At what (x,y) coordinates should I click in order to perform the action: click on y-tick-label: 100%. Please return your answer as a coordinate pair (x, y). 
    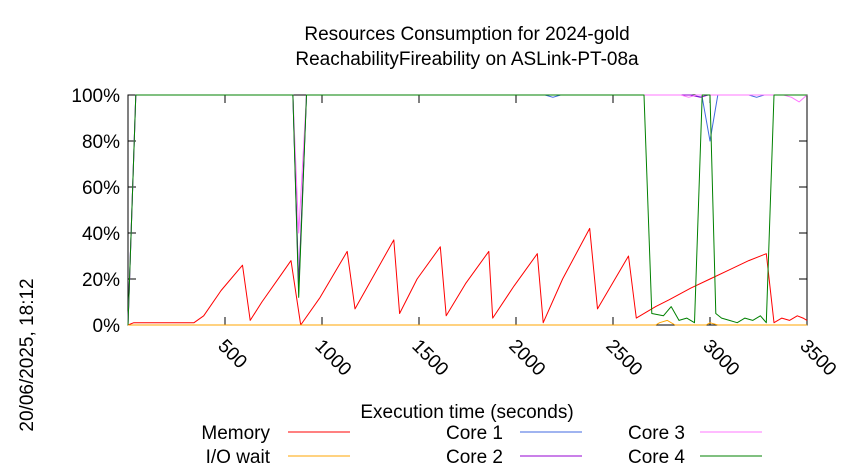
    Looking at the image, I should click on (95, 96).